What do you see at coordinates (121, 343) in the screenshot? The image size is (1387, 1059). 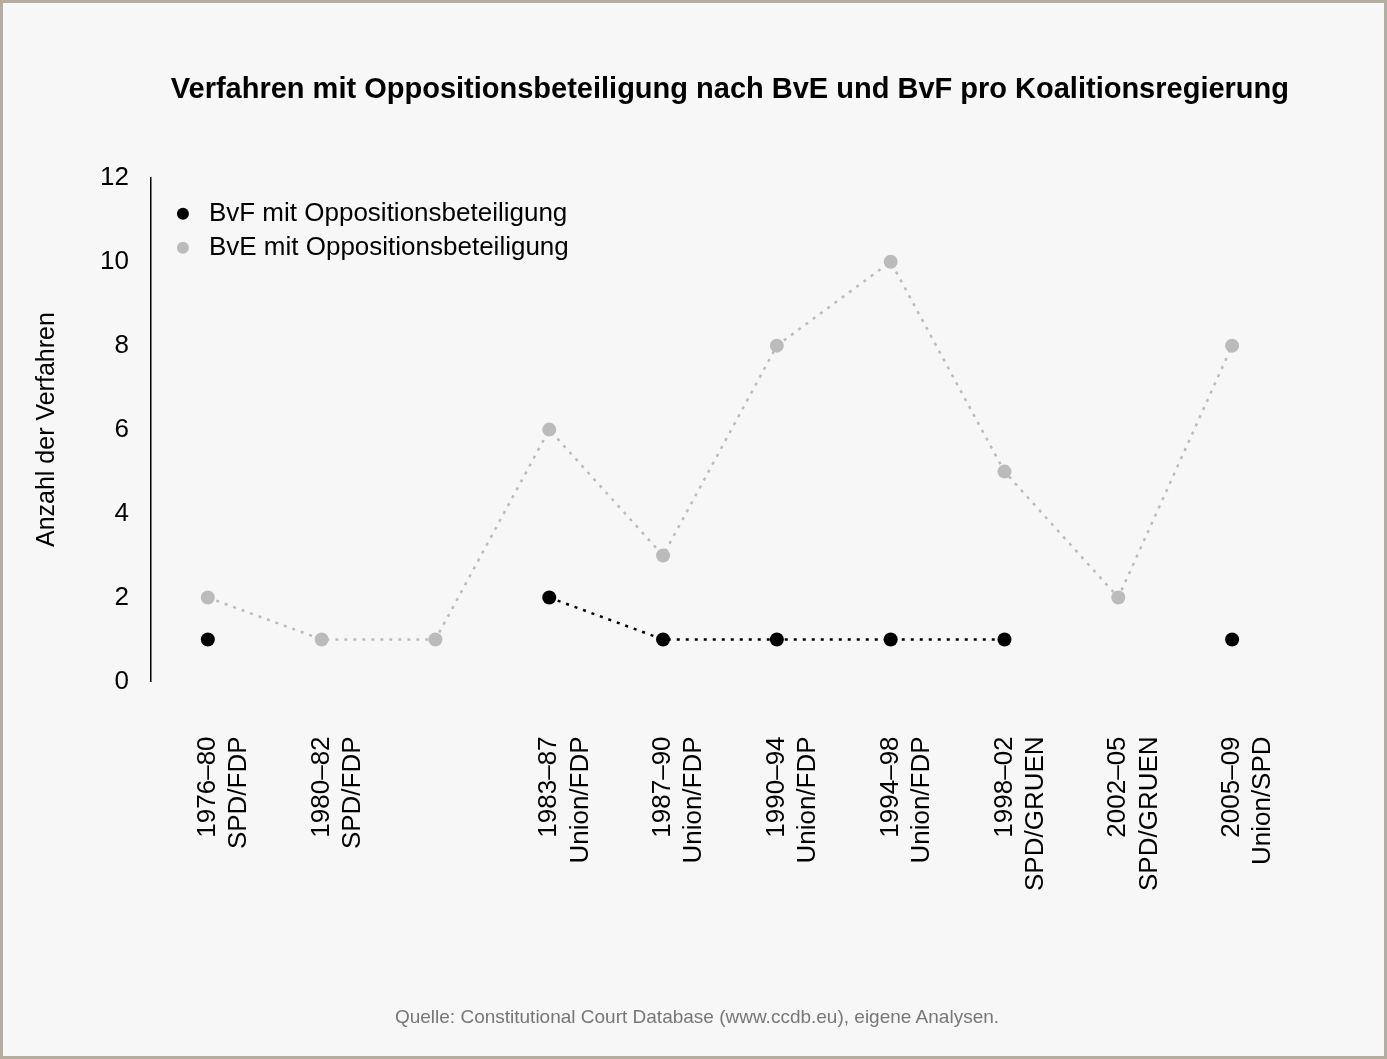 I see `y-tick-label: 8` at bounding box center [121, 343].